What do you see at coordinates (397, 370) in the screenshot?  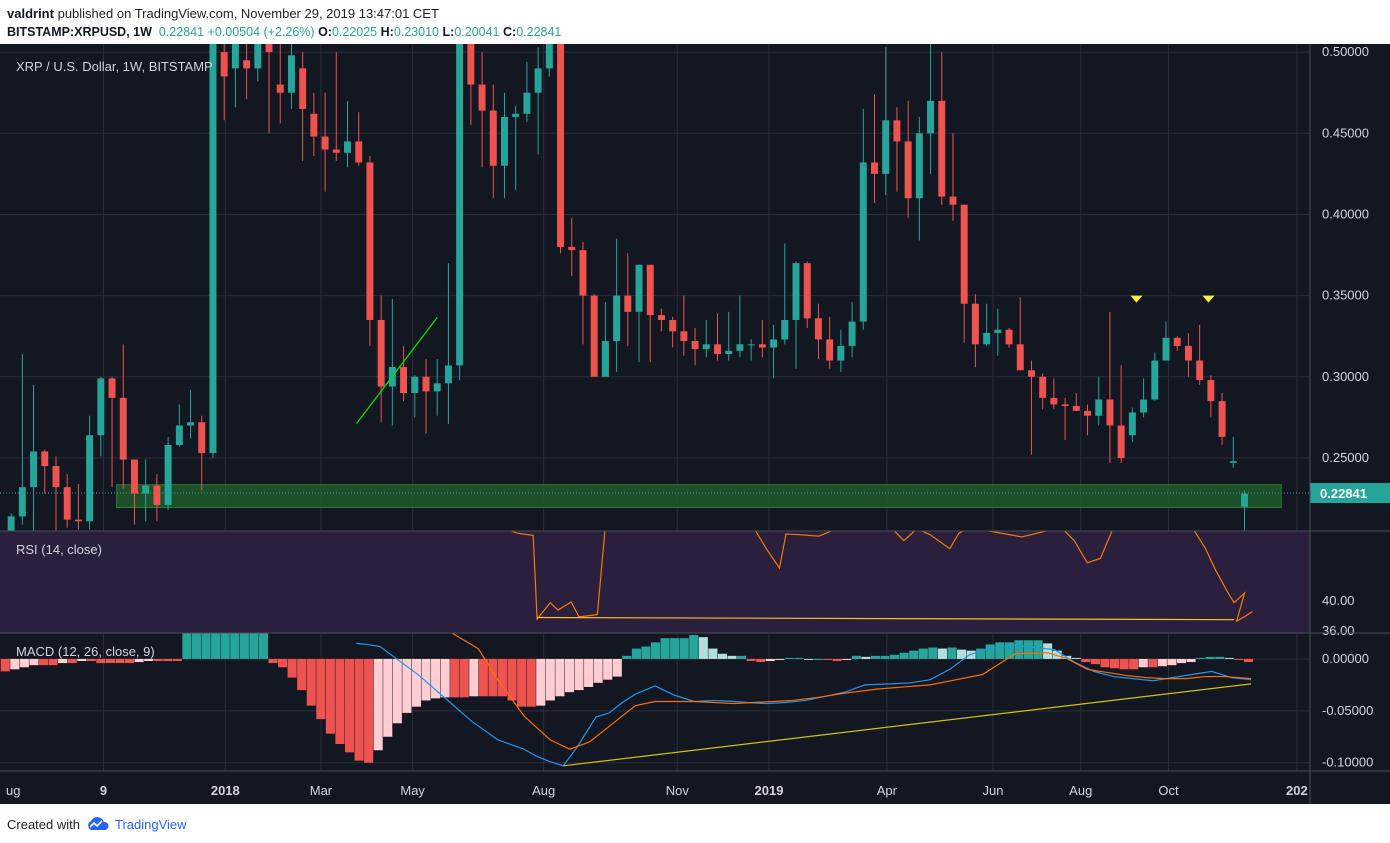 I see `ascending-trendline` at bounding box center [397, 370].